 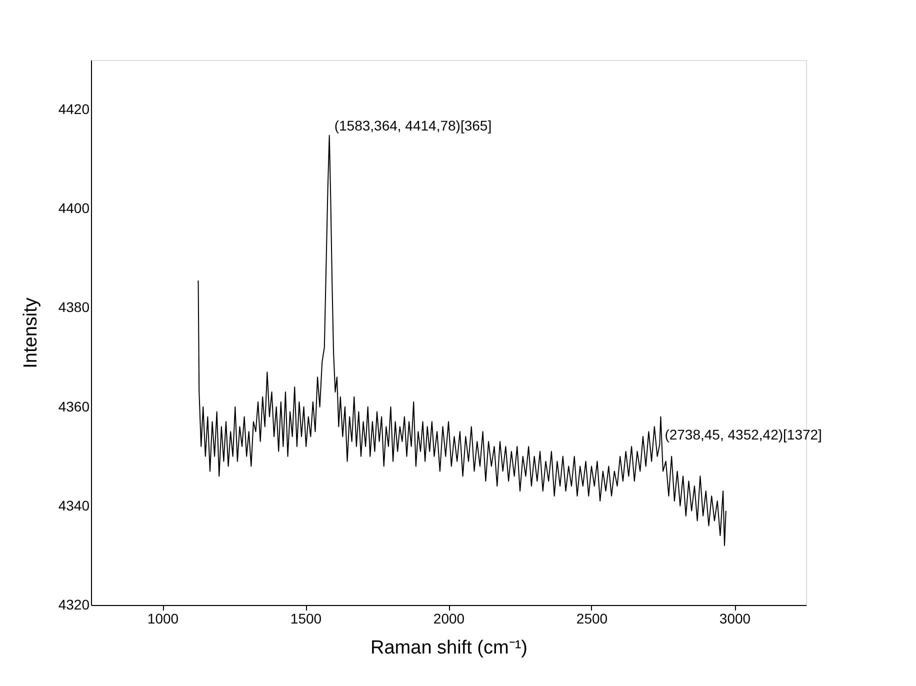 What do you see at coordinates (306, 618) in the screenshot?
I see `x-tick-label: 1500` at bounding box center [306, 618].